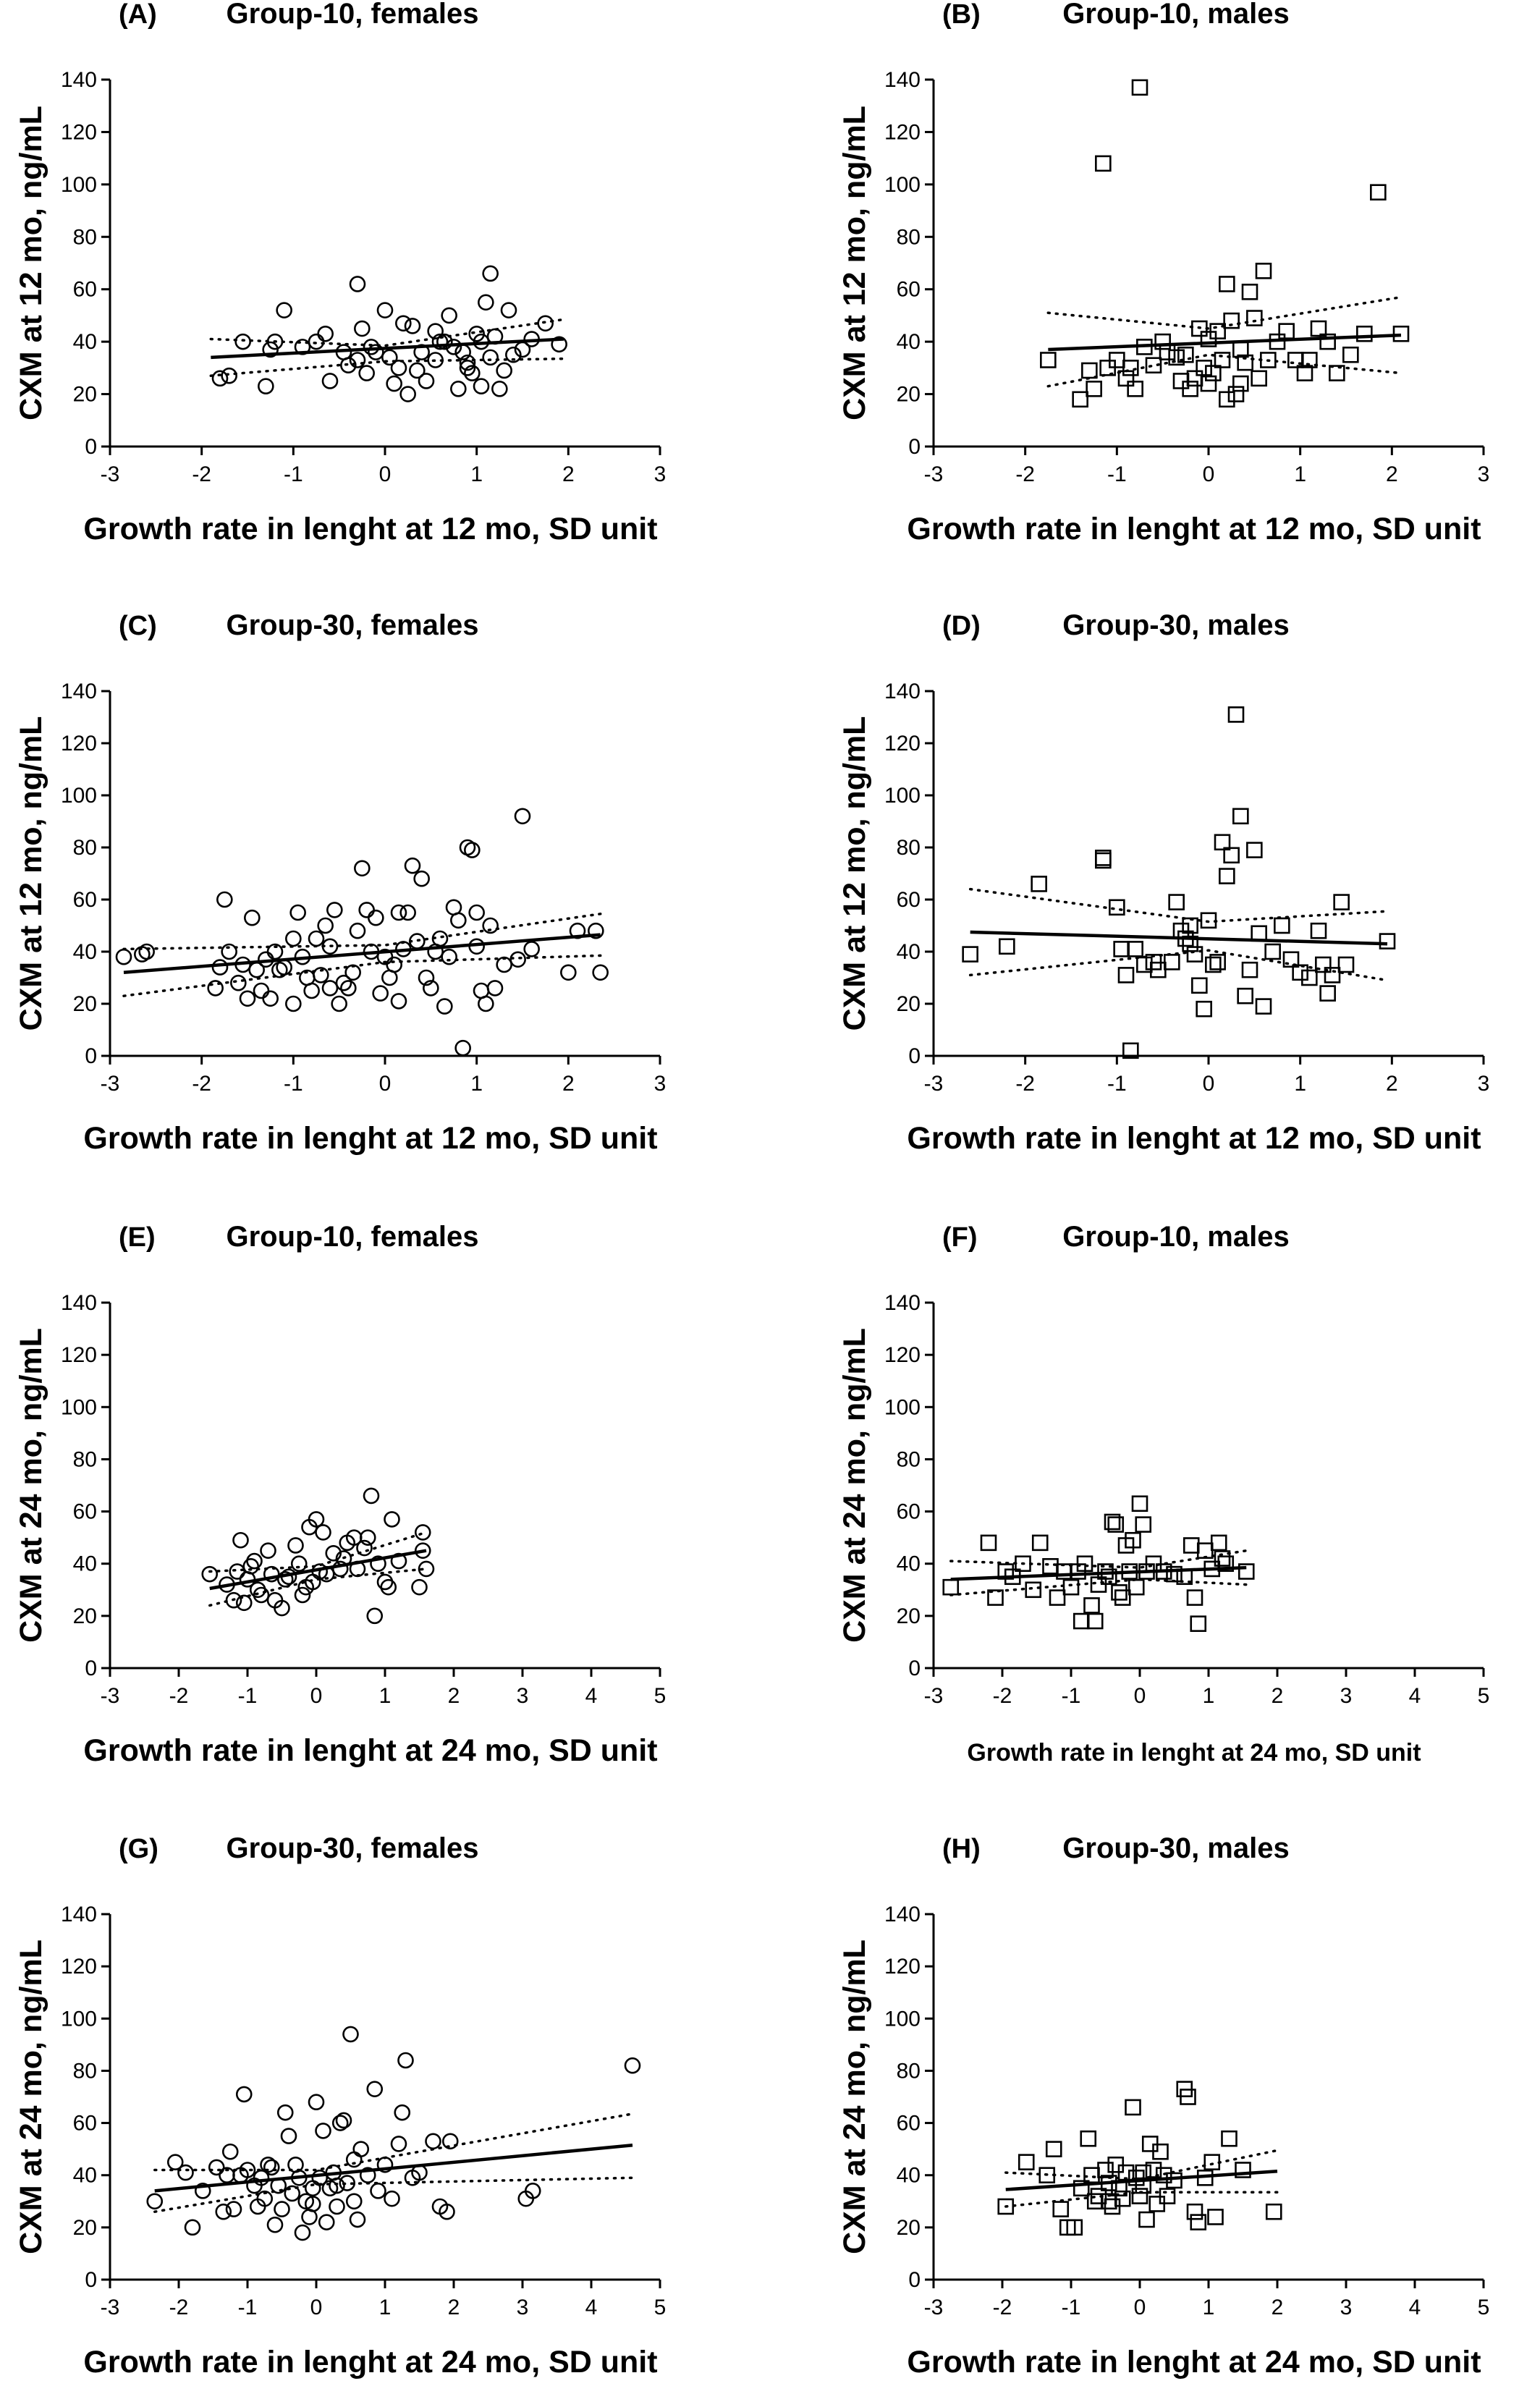 The width and height of the screenshot is (1540, 2386). Describe the element at coordinates (1175, 15) in the screenshot. I see `panel-title: Group-10, males` at that location.